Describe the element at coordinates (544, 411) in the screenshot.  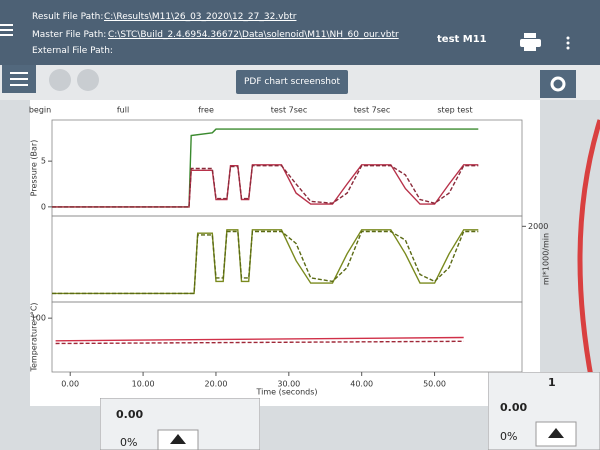
I see `right-readout-box` at that location.